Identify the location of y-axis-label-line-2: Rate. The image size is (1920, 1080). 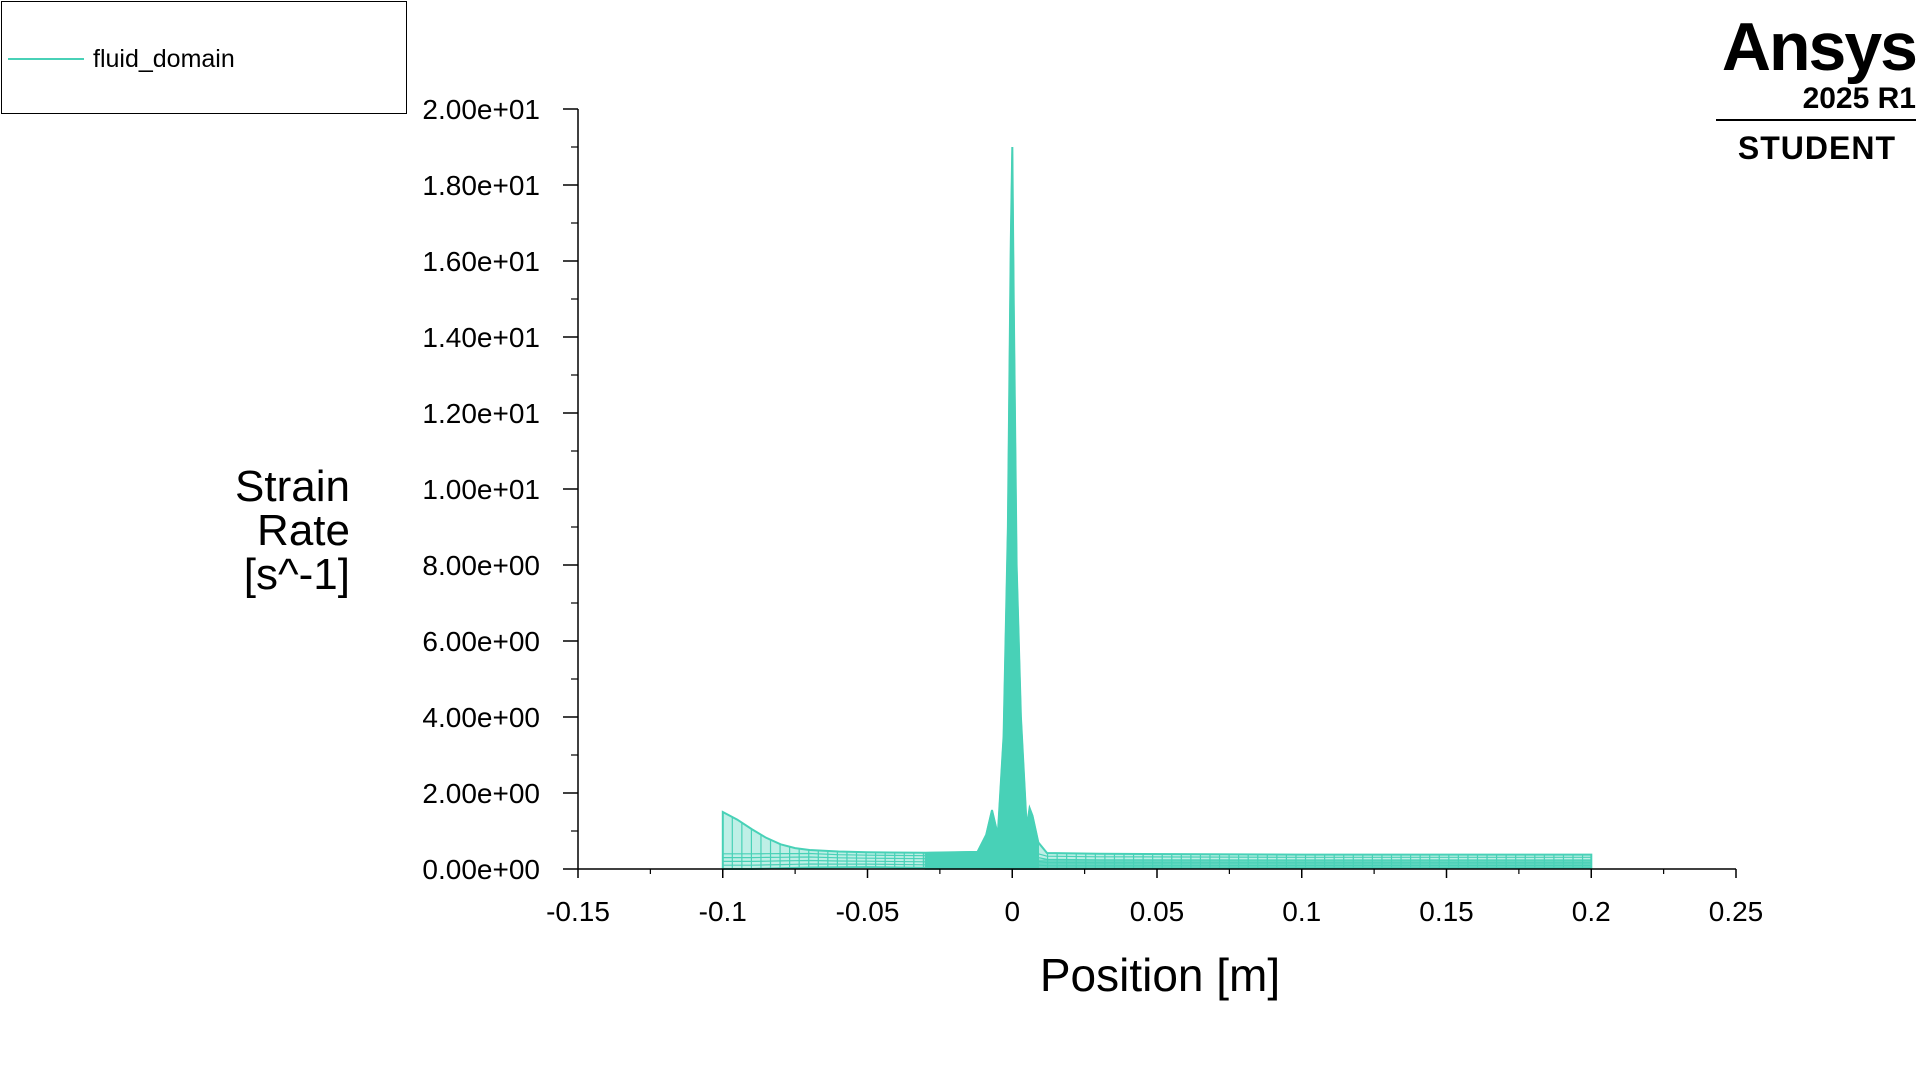
(303, 530).